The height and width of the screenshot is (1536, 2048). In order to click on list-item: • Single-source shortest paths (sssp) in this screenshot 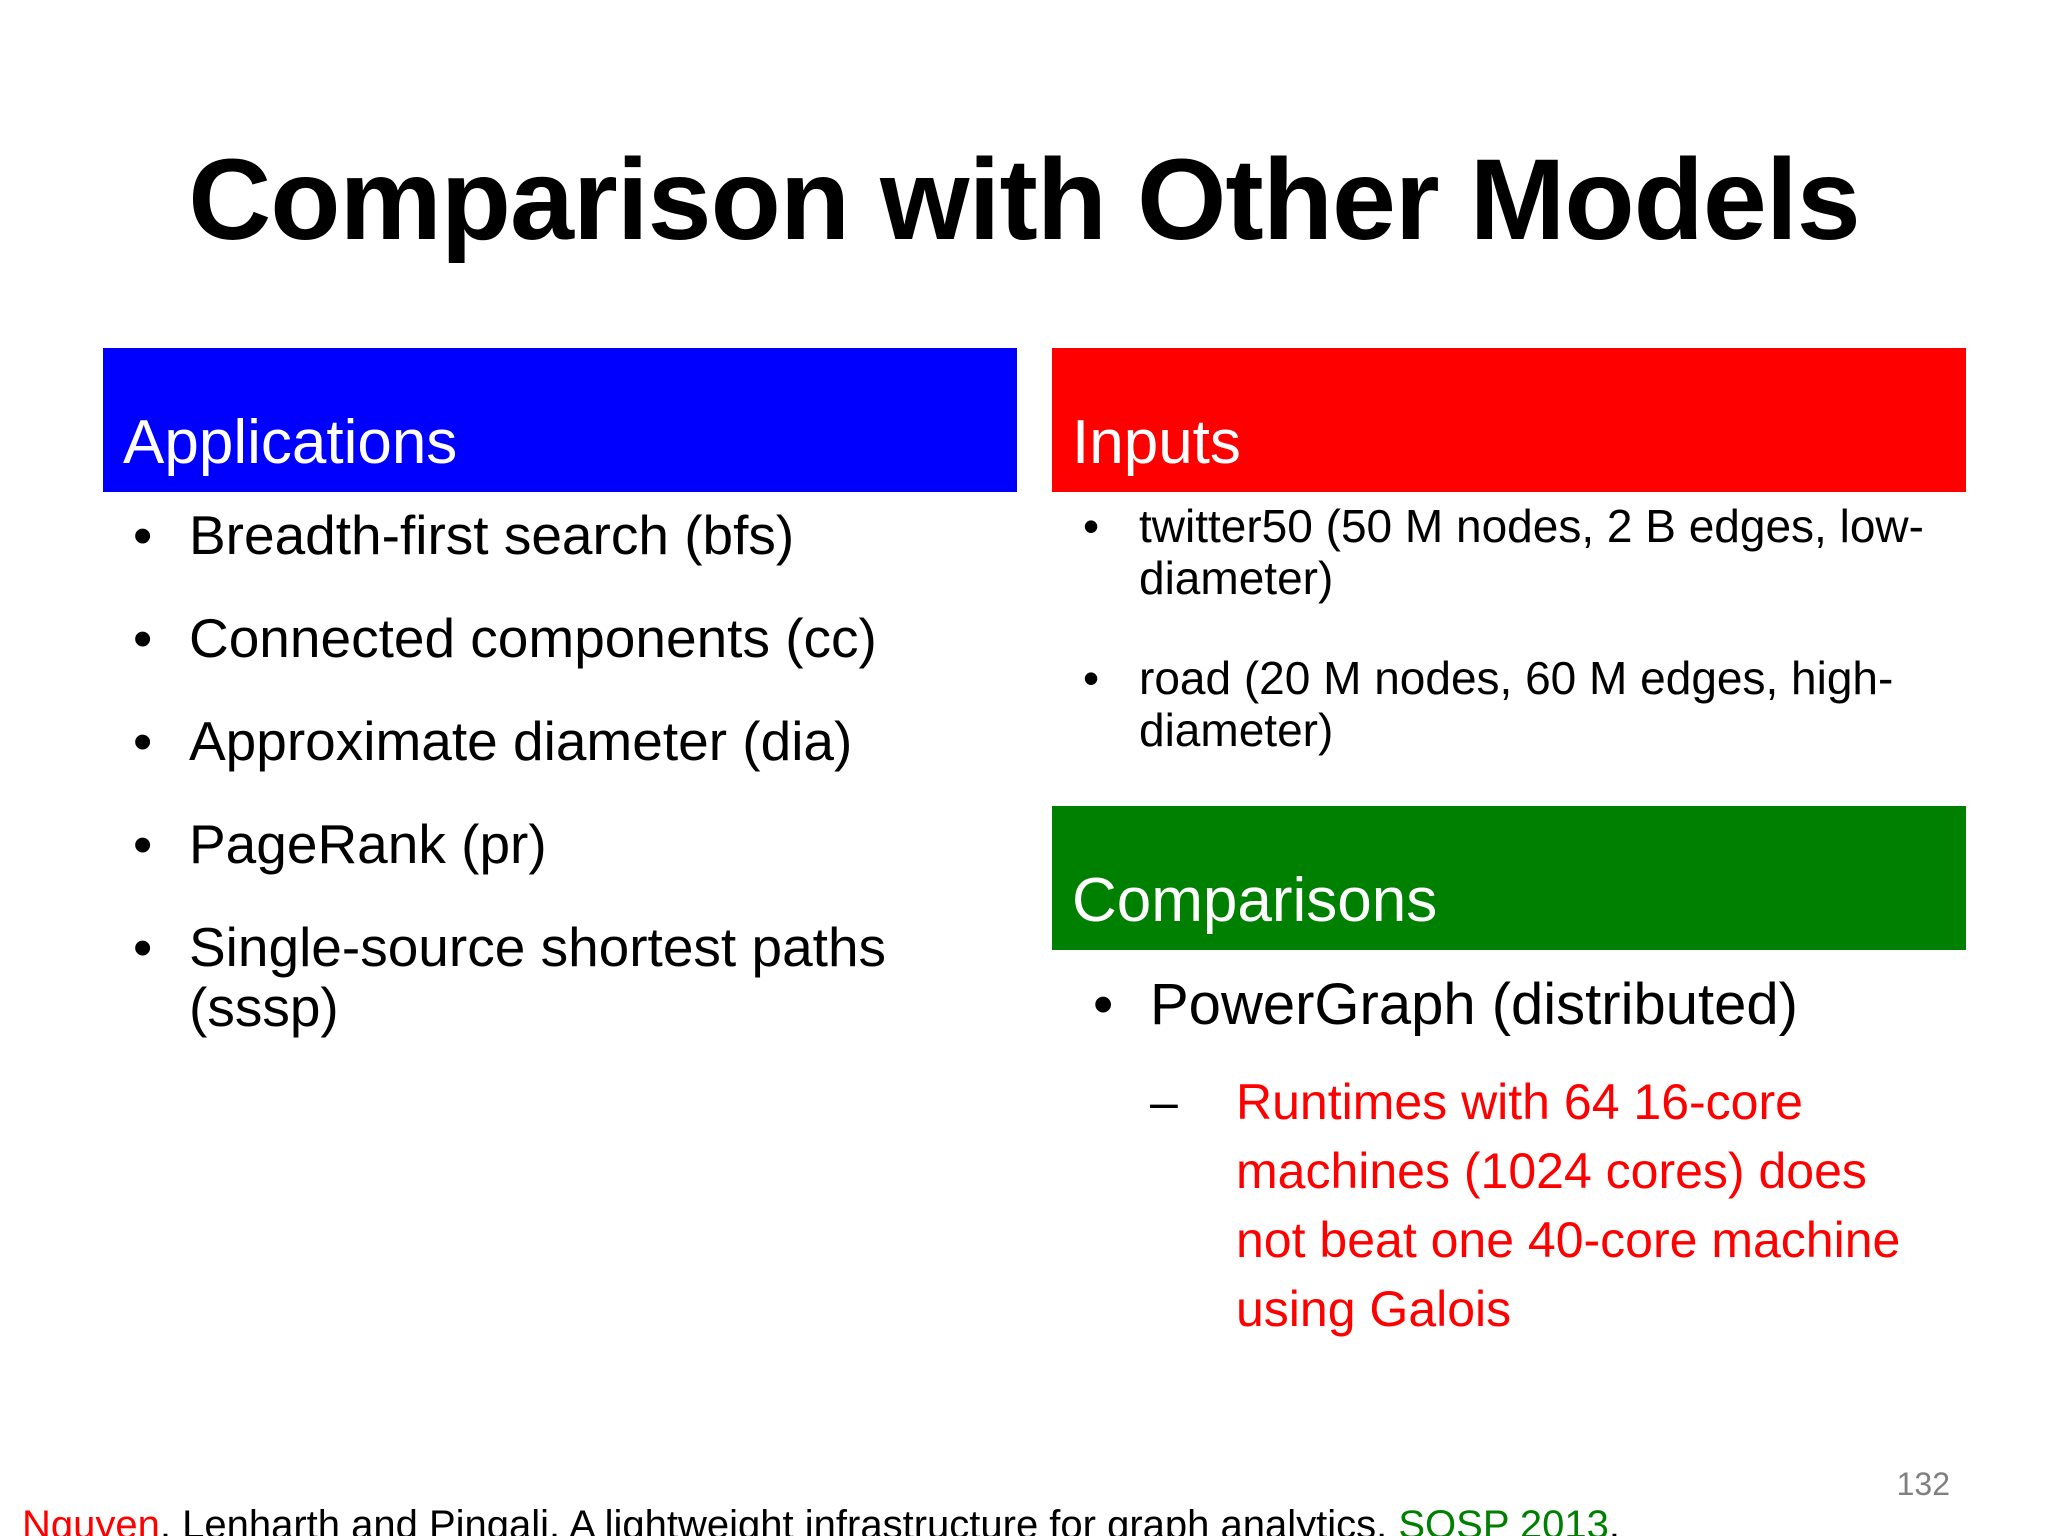, I will do `click(510, 977)`.